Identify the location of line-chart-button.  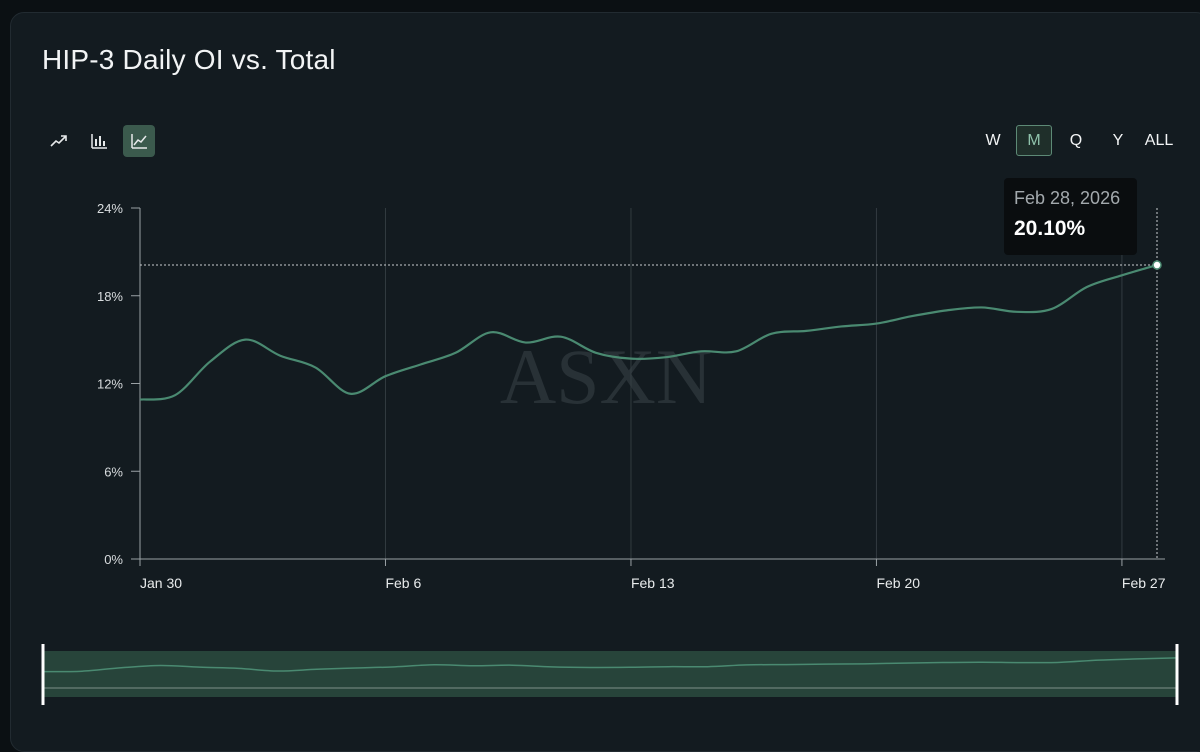
(139, 141).